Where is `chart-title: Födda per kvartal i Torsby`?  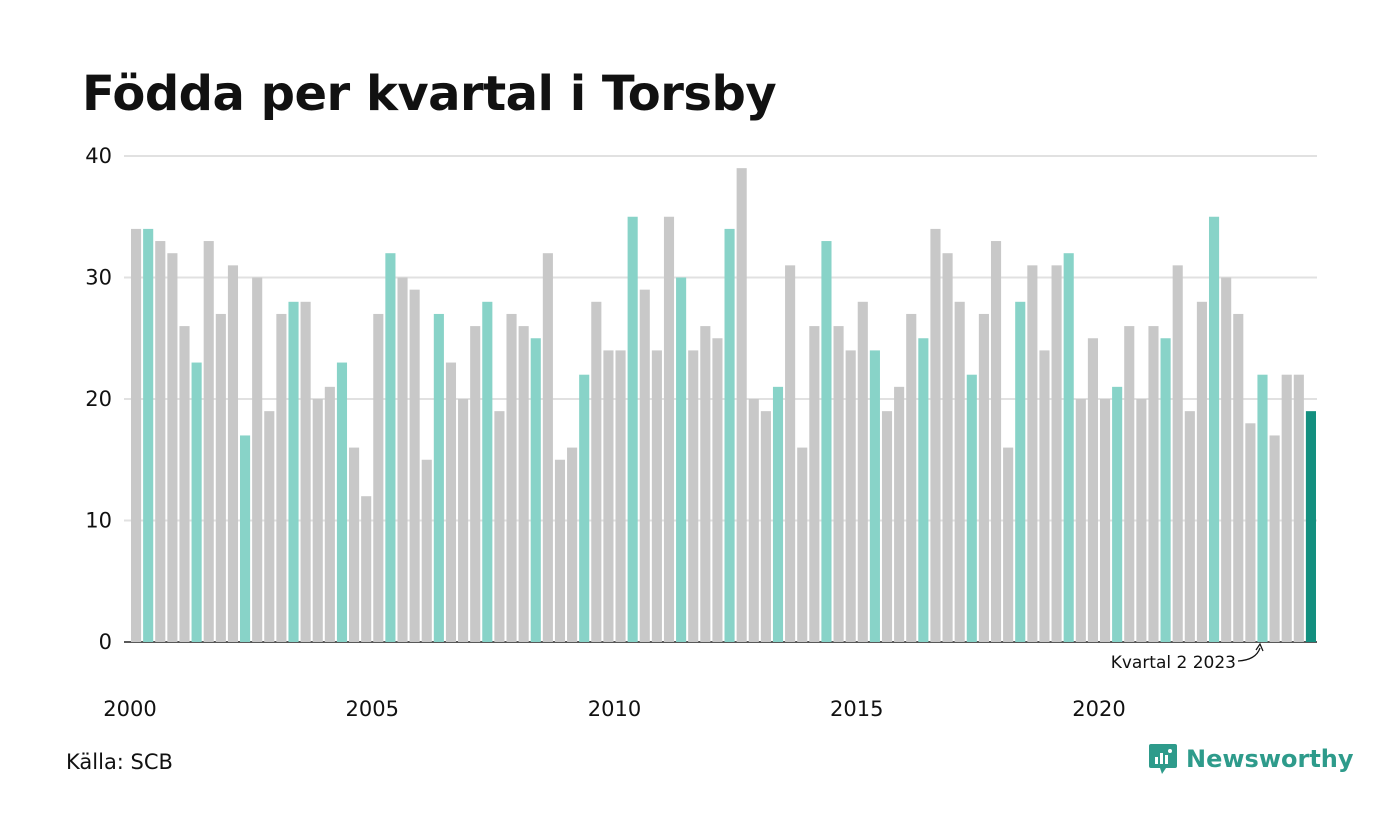 chart-title: Födda per kvartal i Torsby is located at coordinates (429, 94).